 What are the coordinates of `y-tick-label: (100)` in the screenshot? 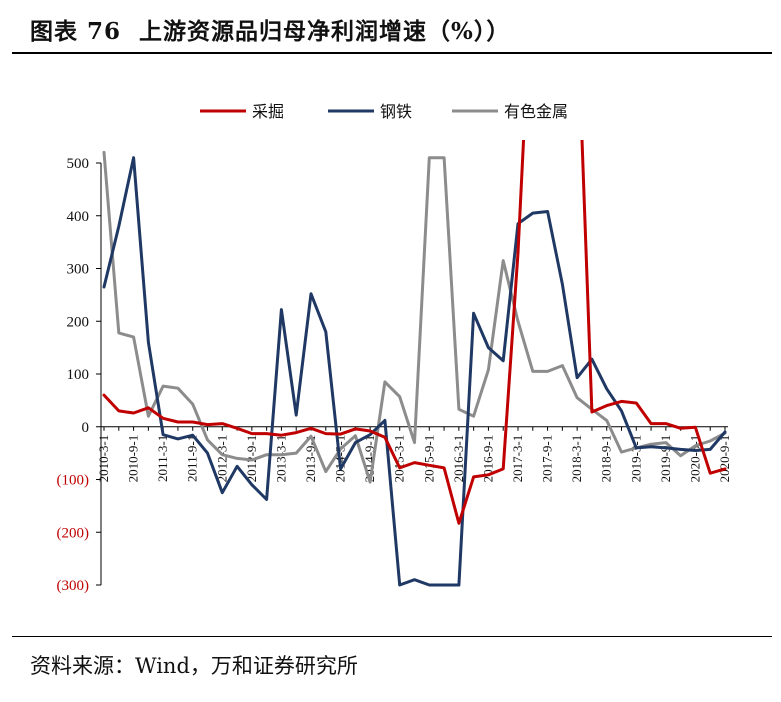 It's located at (73, 481).